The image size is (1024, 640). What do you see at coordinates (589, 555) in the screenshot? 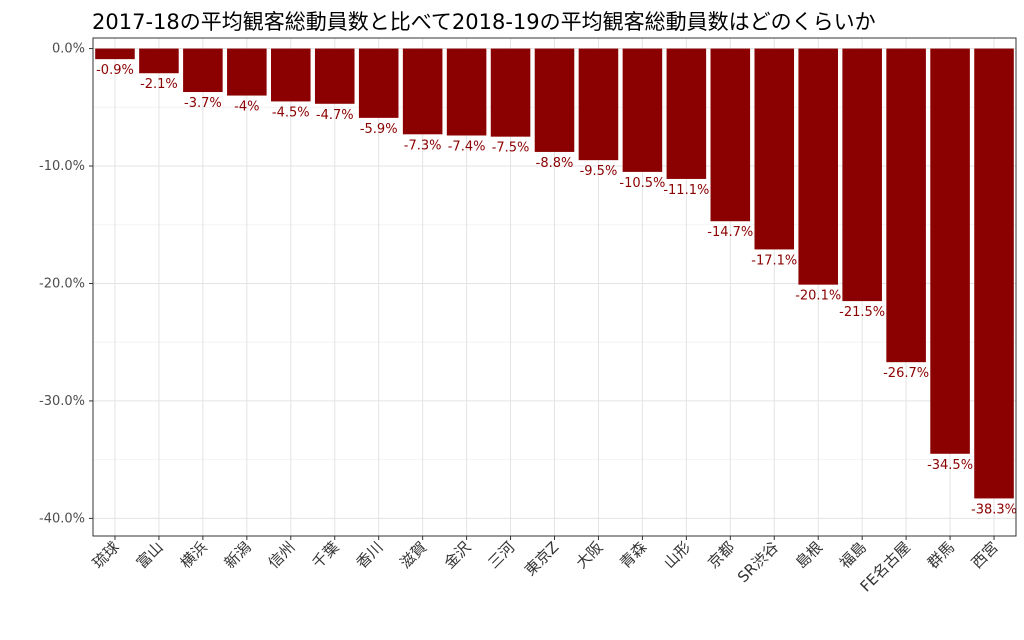
I see `x-tick-label: 大阪` at bounding box center [589, 555].